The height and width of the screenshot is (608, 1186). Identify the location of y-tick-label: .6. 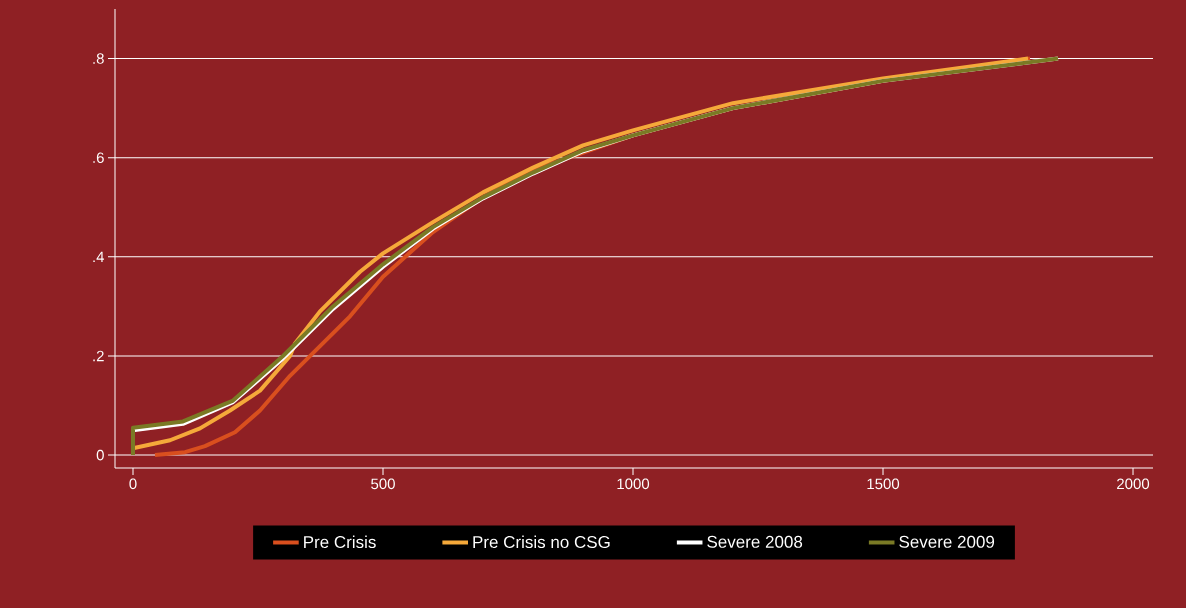
(98, 157).